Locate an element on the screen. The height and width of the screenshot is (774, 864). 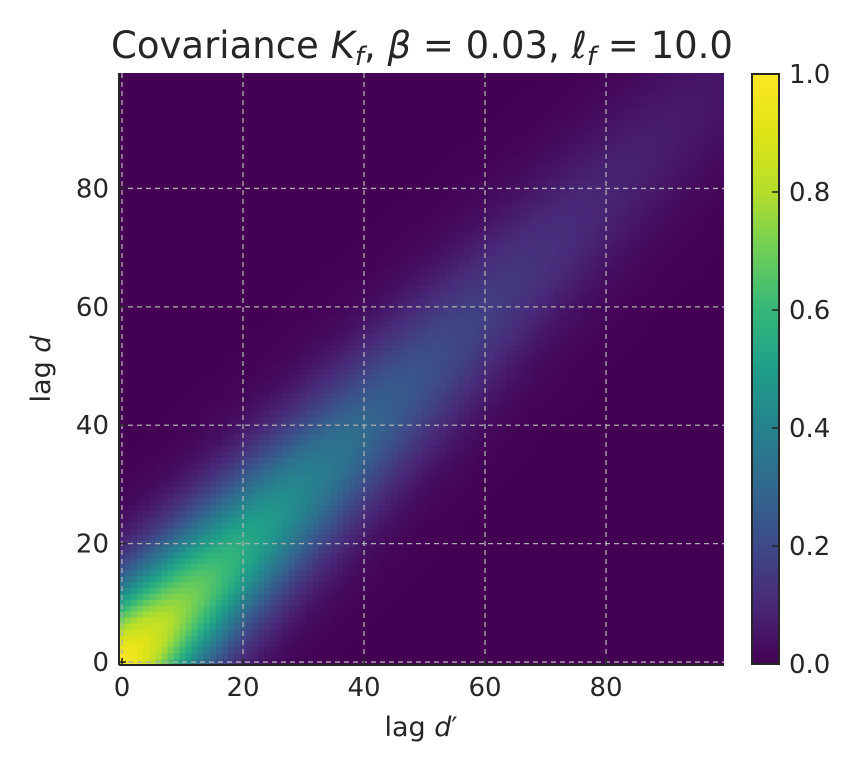
y-tick-label: 40 is located at coordinates (92, 426).